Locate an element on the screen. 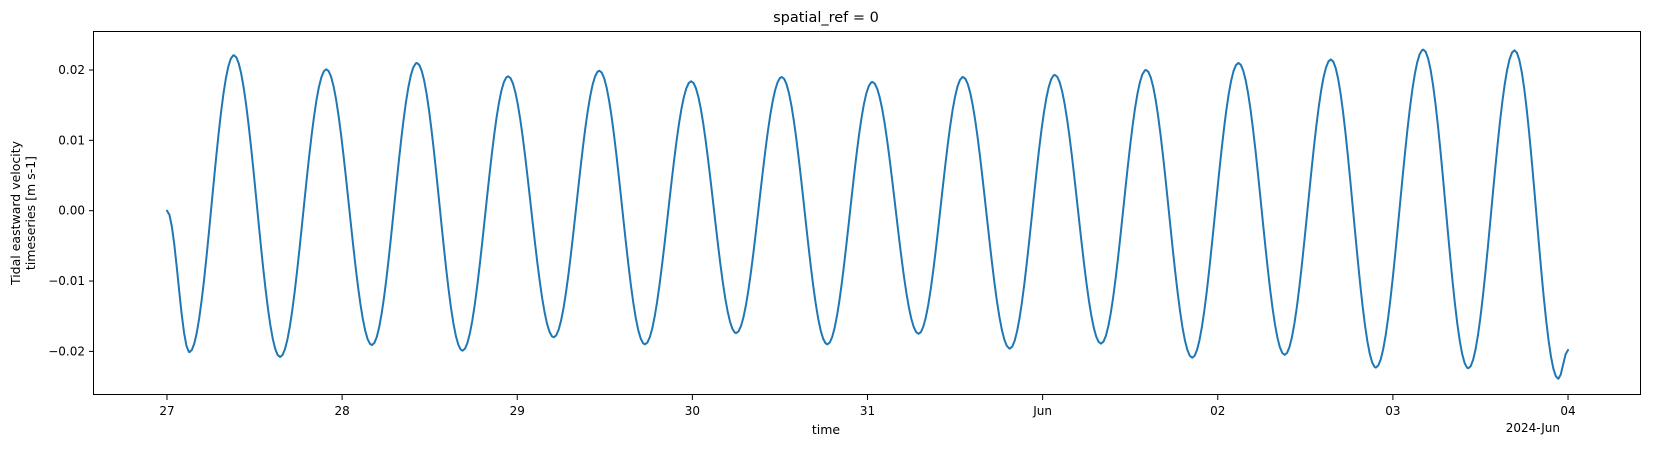  x-tick-label: 03 is located at coordinates (1392, 411).